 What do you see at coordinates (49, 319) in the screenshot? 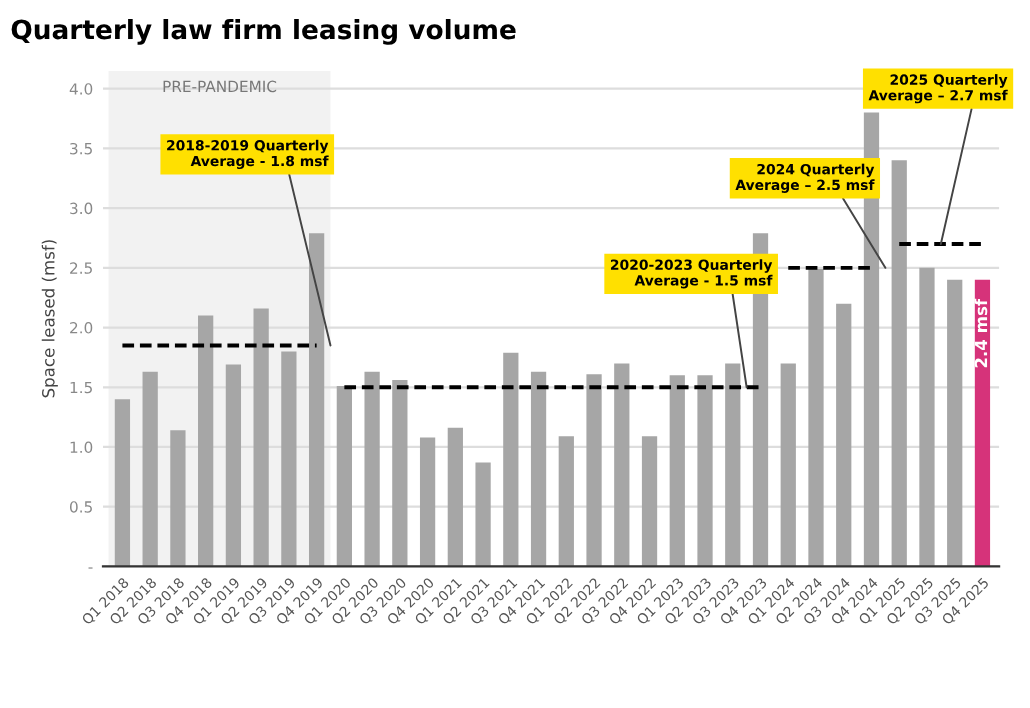
I see `y-axis-title: Space leased (msf)` at bounding box center [49, 319].